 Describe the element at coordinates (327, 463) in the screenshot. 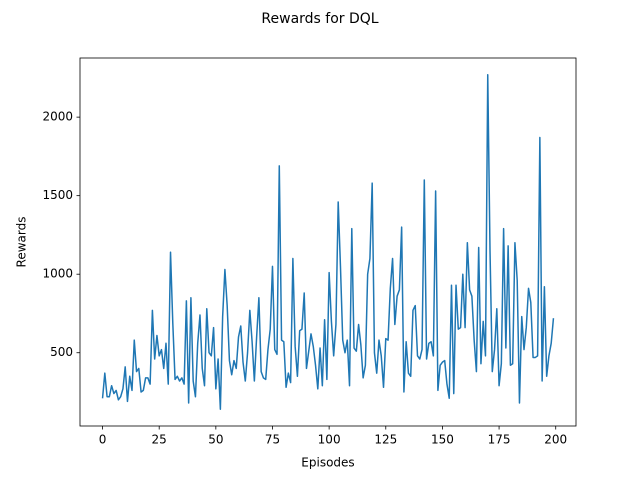

I see `x-axis-label: Episodes` at that location.